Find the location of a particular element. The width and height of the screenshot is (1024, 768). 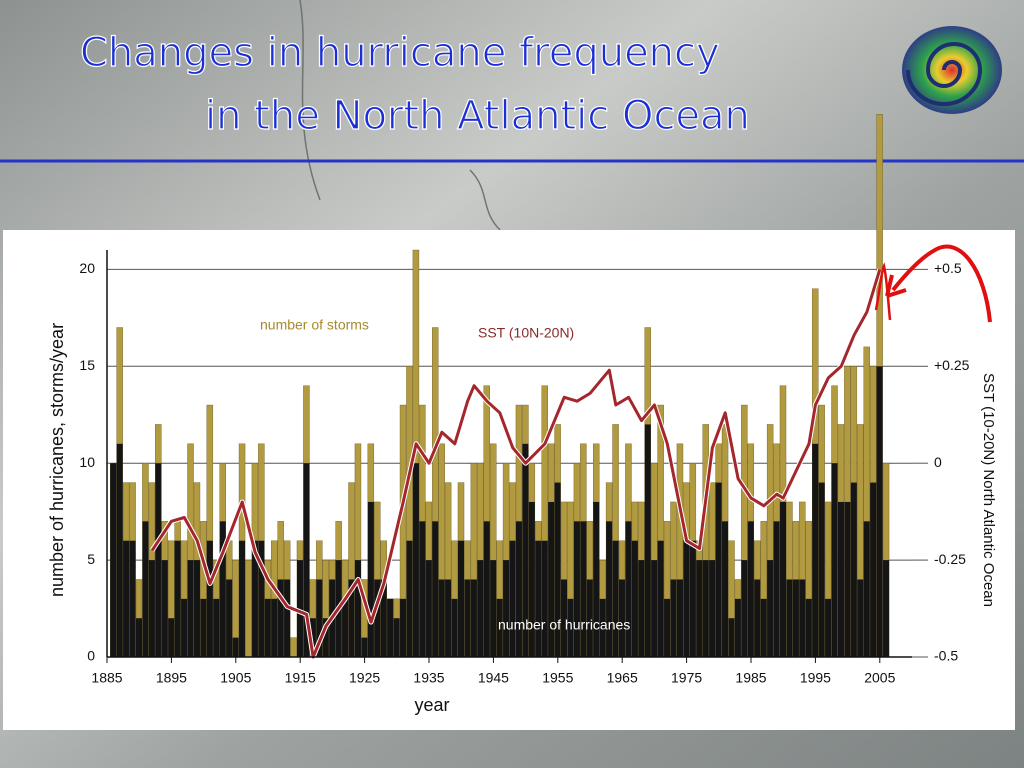

x-tick-label: 1925 is located at coordinates (364, 678).